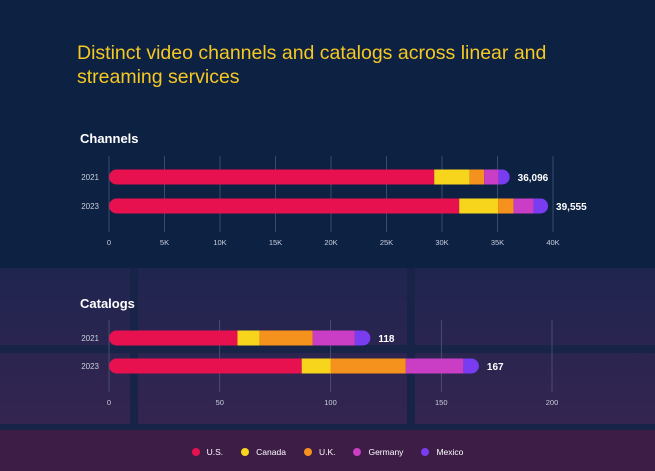 This screenshot has height=471, width=655. I want to click on catalogs-chart: 0 50 100 150 200 2021 118 2023 167, so click(319, 363).